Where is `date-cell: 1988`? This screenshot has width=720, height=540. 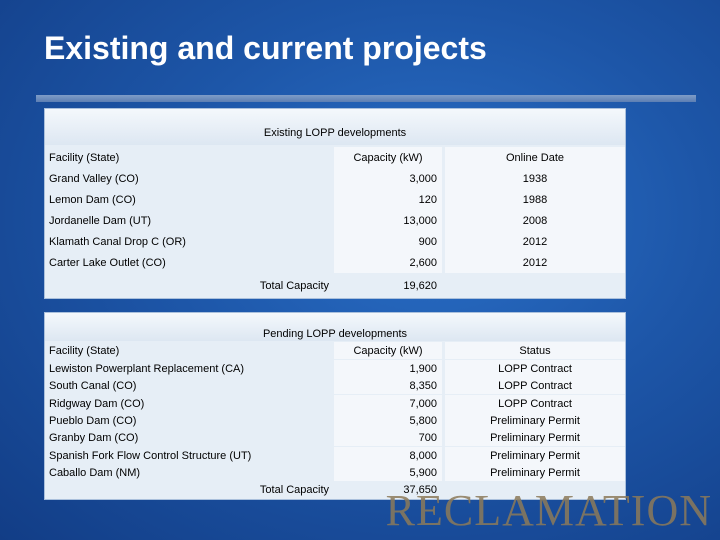
date-cell: 1988 is located at coordinates (535, 199).